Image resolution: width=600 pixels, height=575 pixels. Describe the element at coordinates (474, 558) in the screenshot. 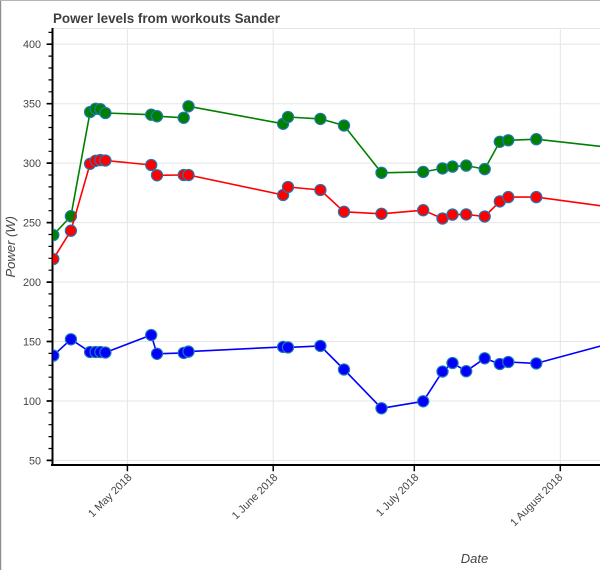

I see `svg-text: Date` at that location.